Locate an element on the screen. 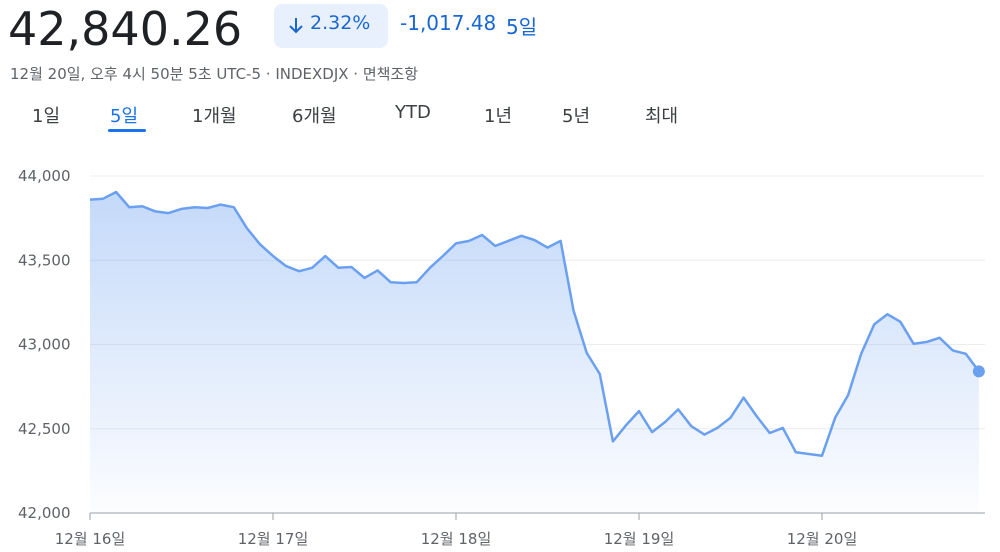 This screenshot has width=1000, height=552. change-badge is located at coordinates (331, 26).